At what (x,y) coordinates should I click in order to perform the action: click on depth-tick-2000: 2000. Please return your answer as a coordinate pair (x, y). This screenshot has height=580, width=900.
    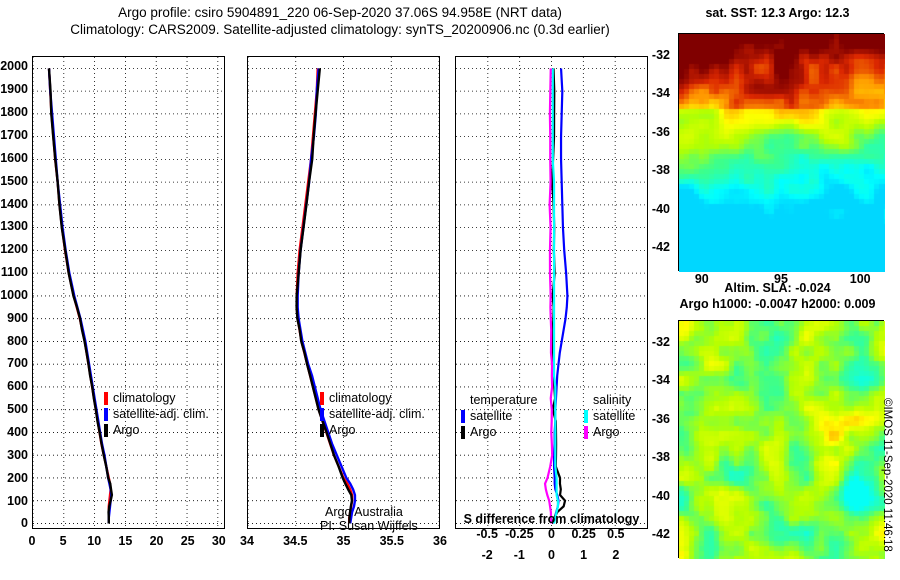
    Looking at the image, I should click on (14, 66).